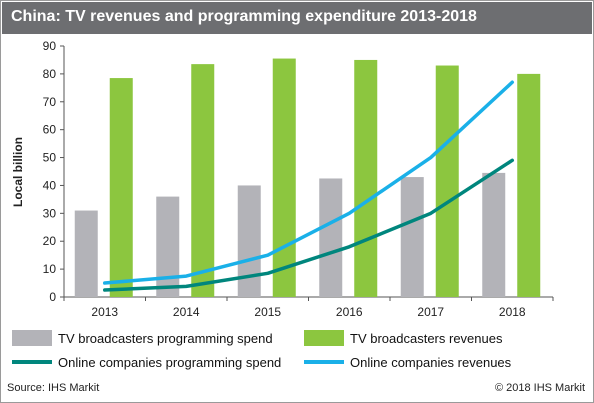 Image resolution: width=594 pixels, height=403 pixels. Describe the element at coordinates (426, 338) in the screenshot. I see `legend-label: TV broadcasters revenues` at that location.